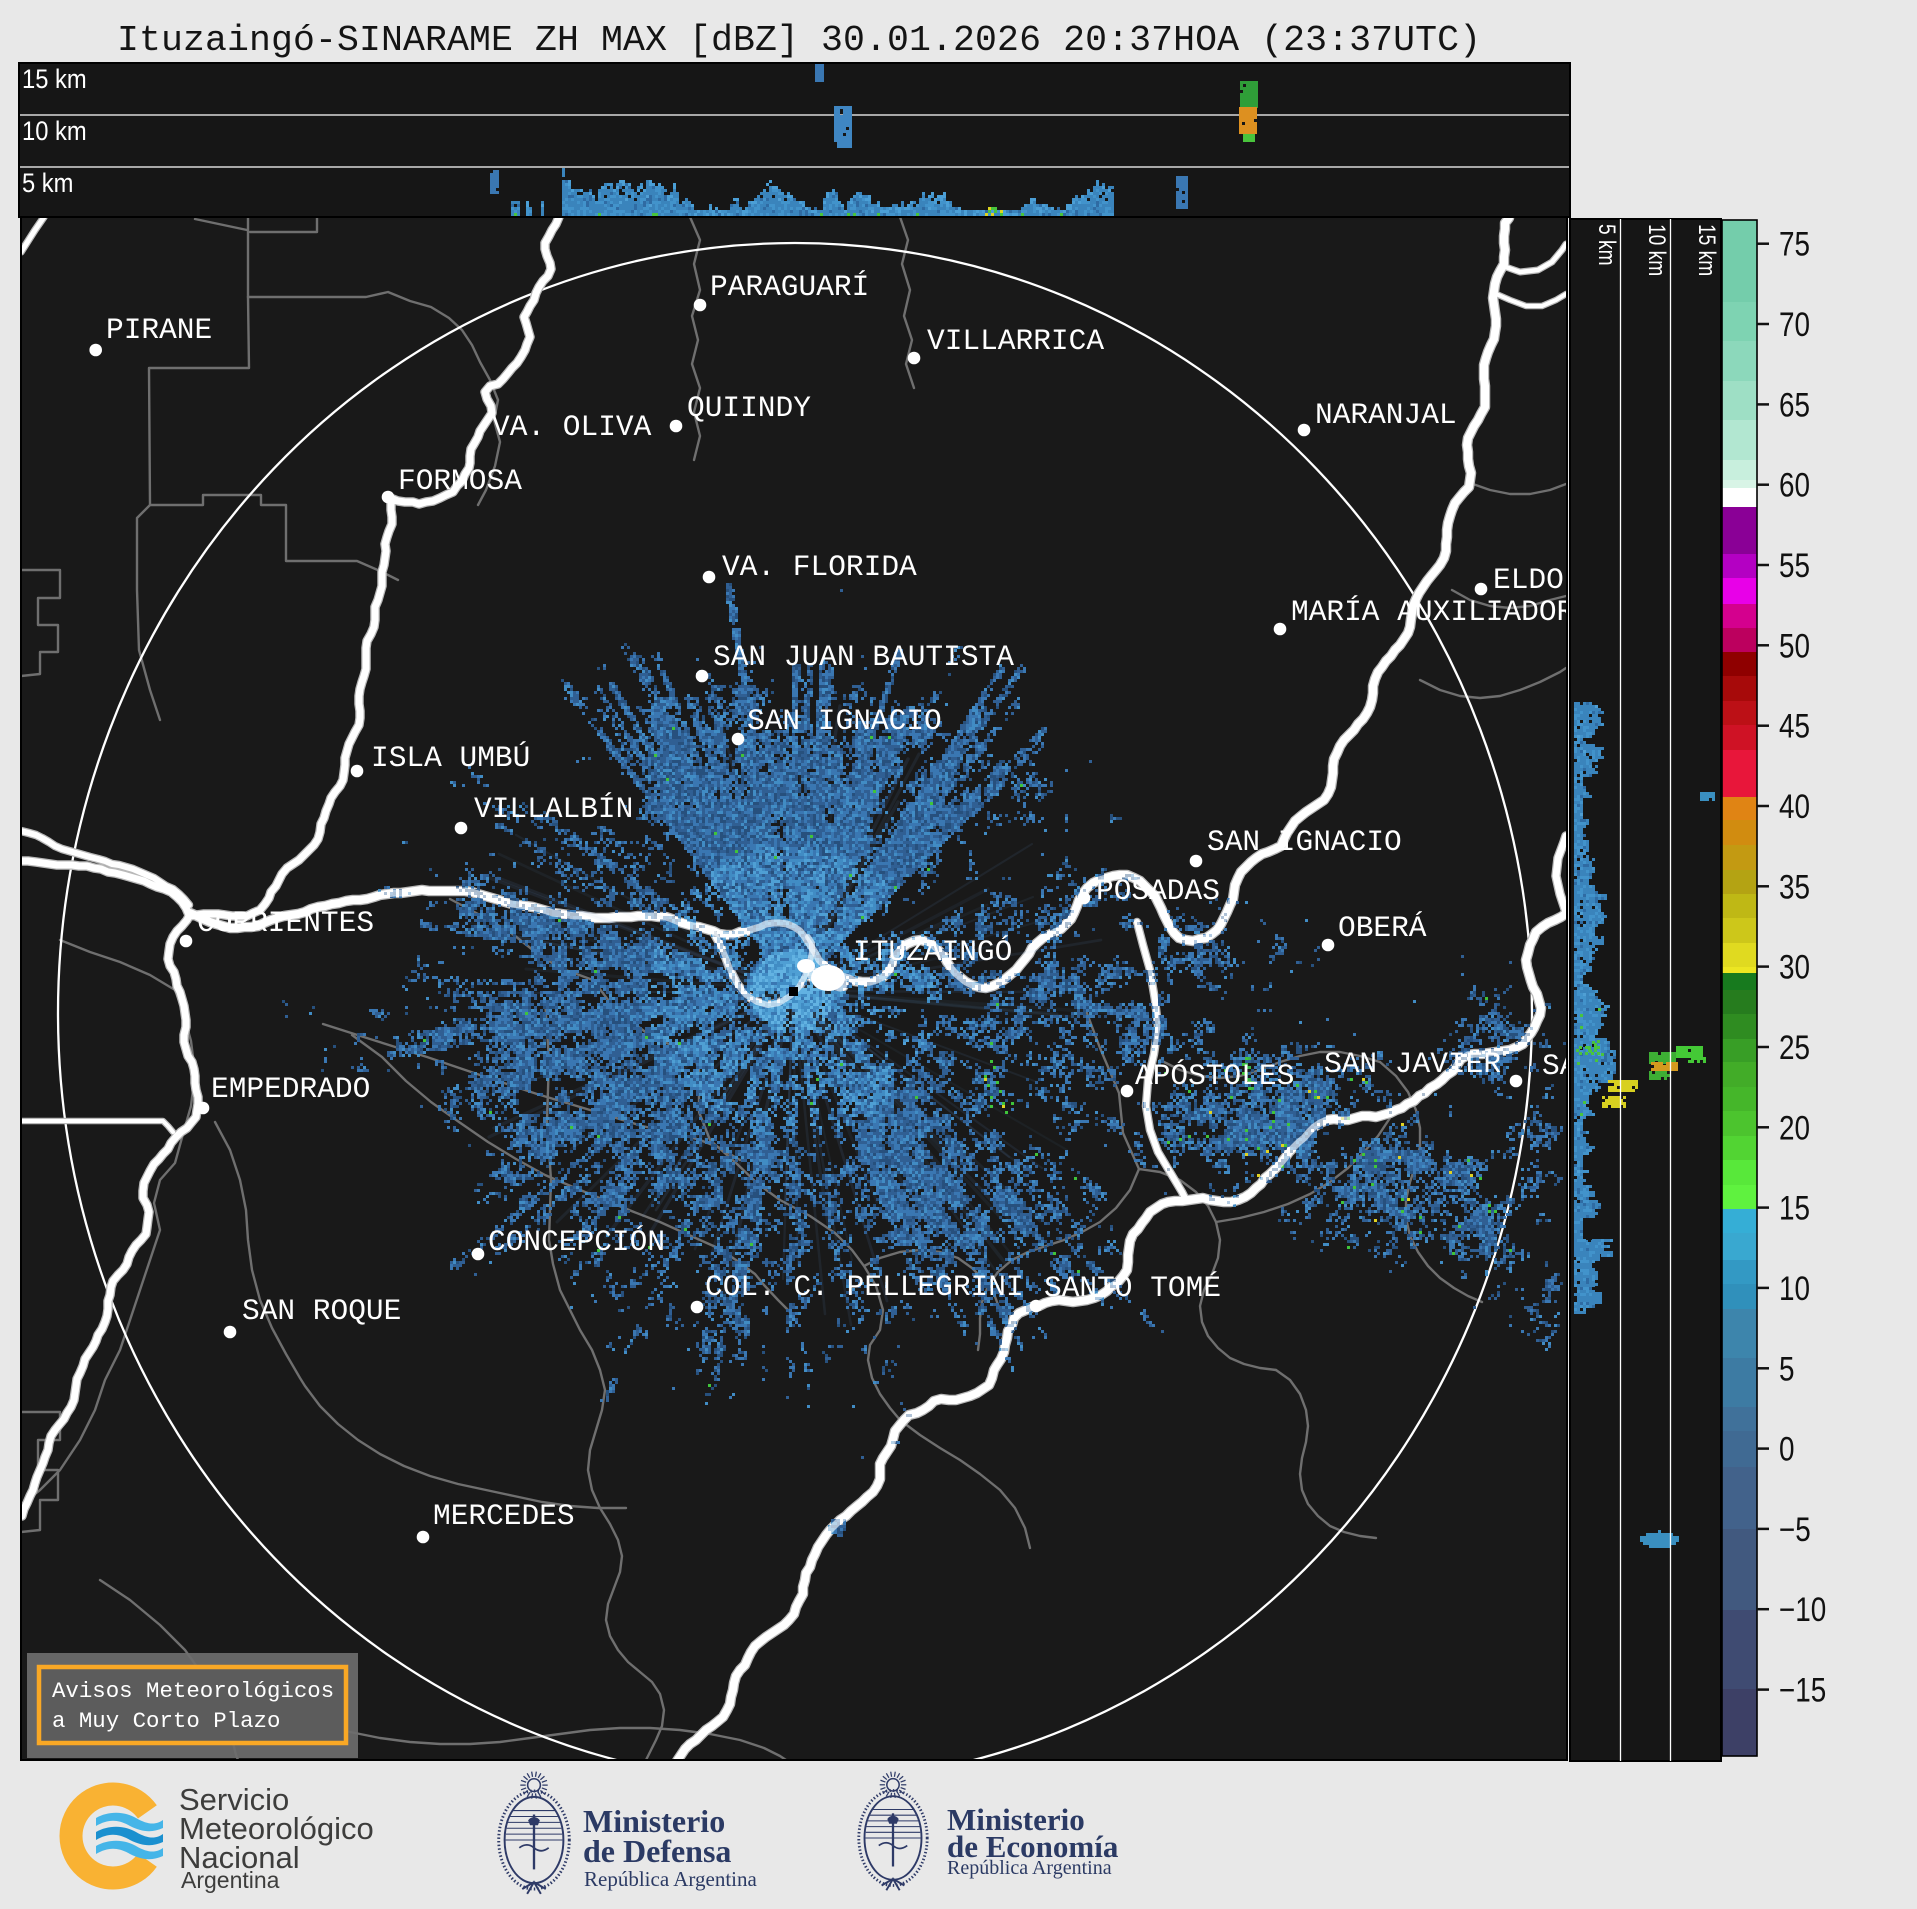 The width and height of the screenshot is (1917, 1909). Describe the element at coordinates (1794, 1208) in the screenshot. I see `svg-text: 15` at that location.